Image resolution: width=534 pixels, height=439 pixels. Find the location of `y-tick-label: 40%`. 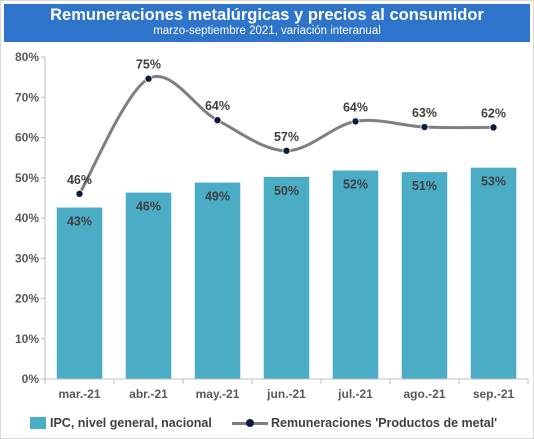

y-tick-label: 40% is located at coordinates (27, 218).